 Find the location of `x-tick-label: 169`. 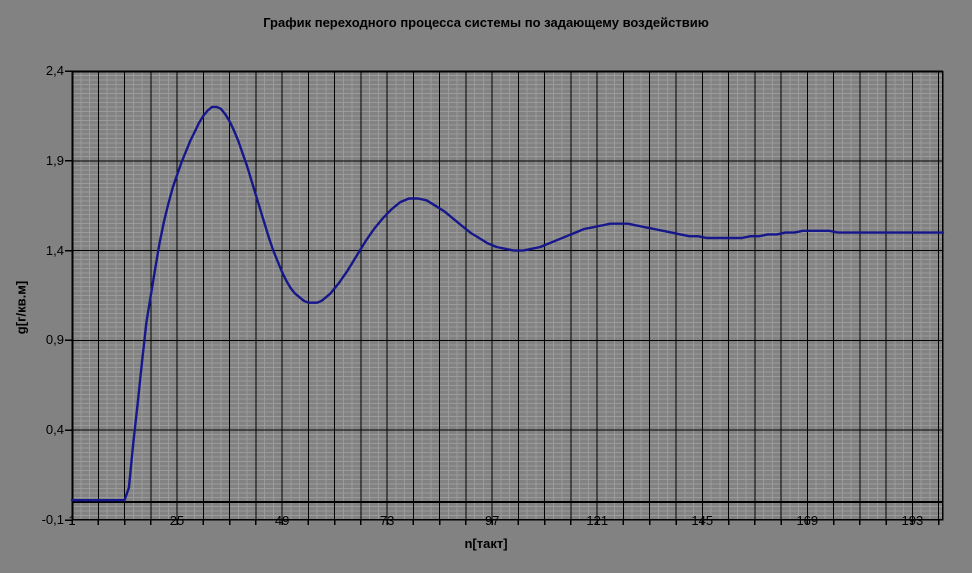

x-tick-label: 169 is located at coordinates (807, 520).